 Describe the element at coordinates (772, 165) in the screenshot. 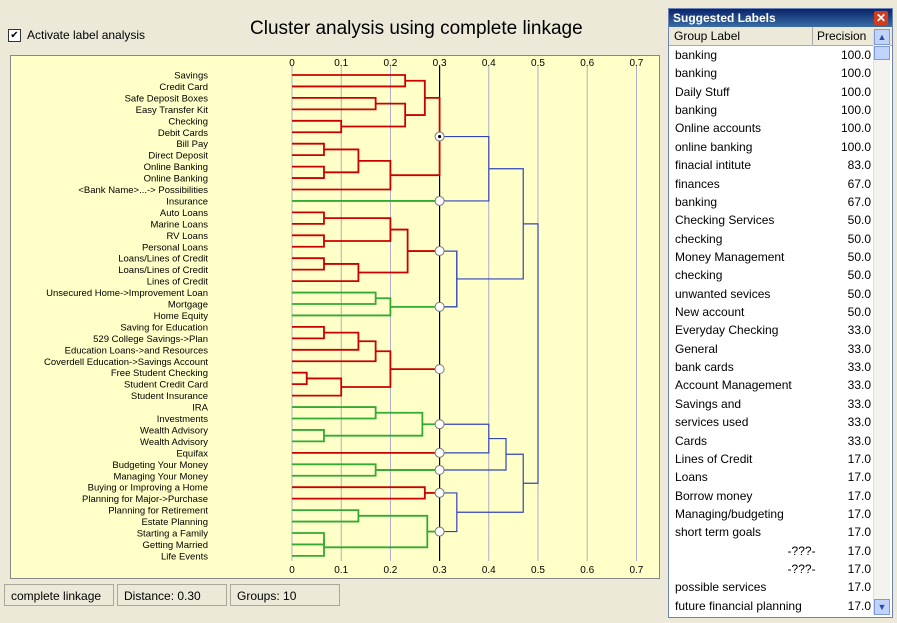

I see `list-item: finacial intitute 83.0` at that location.